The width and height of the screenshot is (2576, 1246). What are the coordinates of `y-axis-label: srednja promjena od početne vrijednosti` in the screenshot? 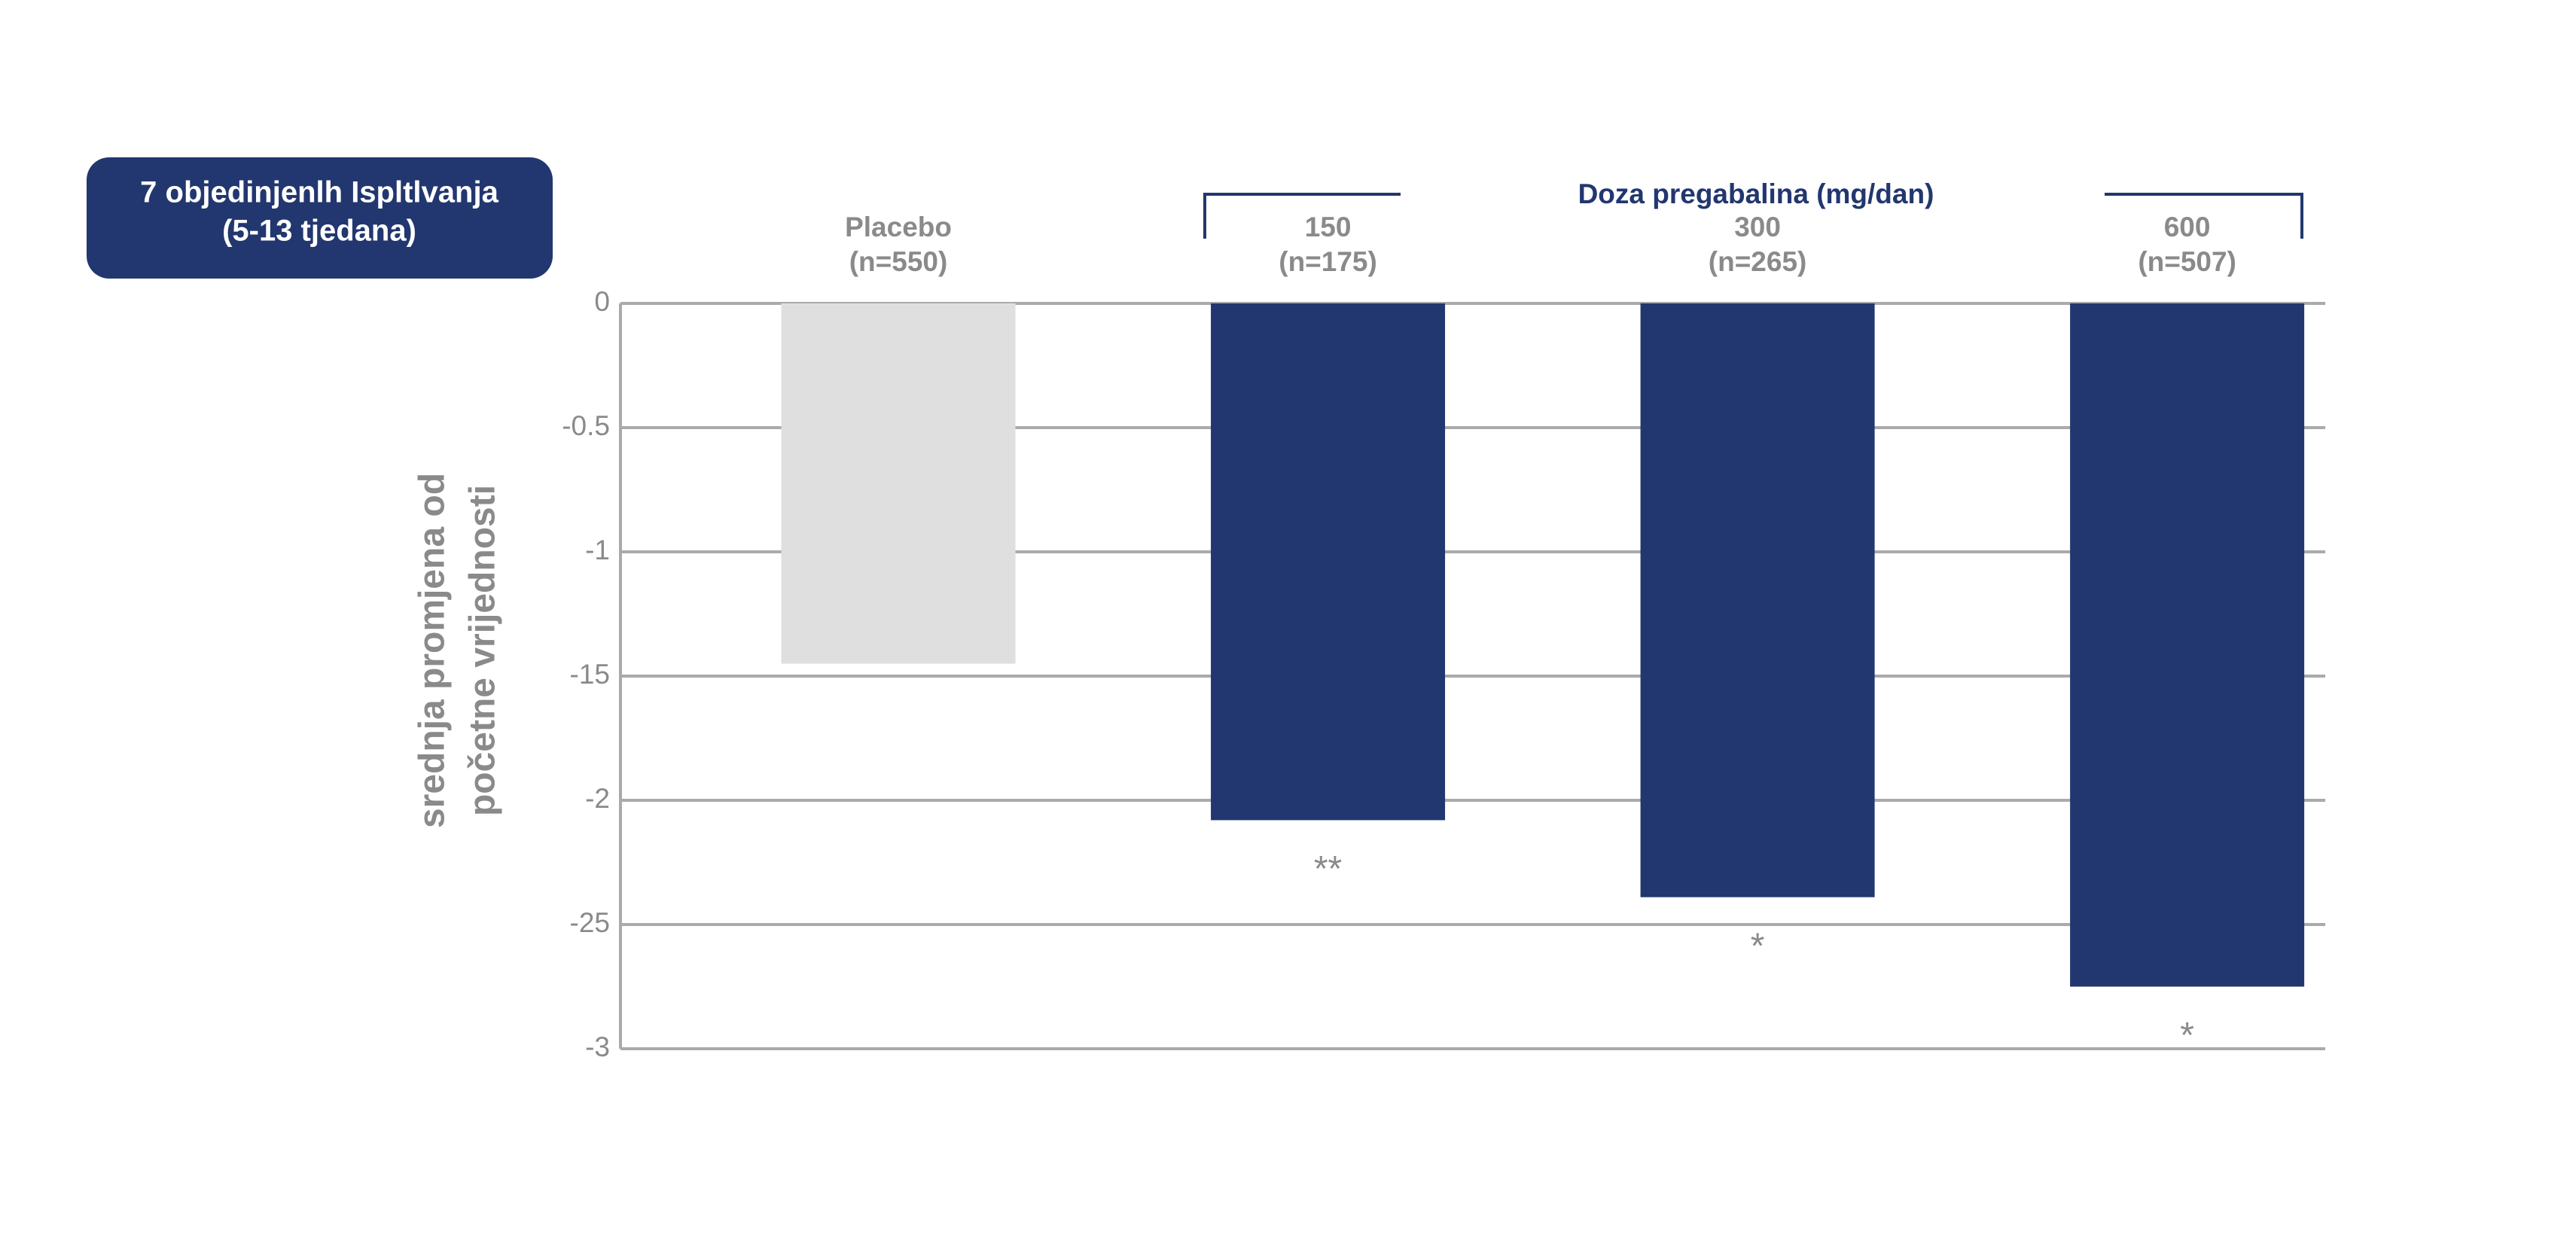 It's located at (458, 650).